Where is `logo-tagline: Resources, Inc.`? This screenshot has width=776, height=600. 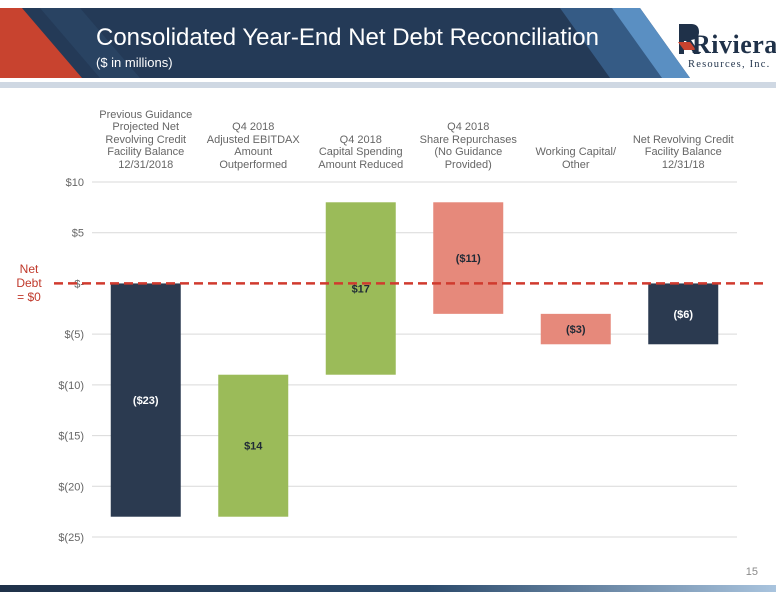 logo-tagline: Resources, Inc. is located at coordinates (729, 64).